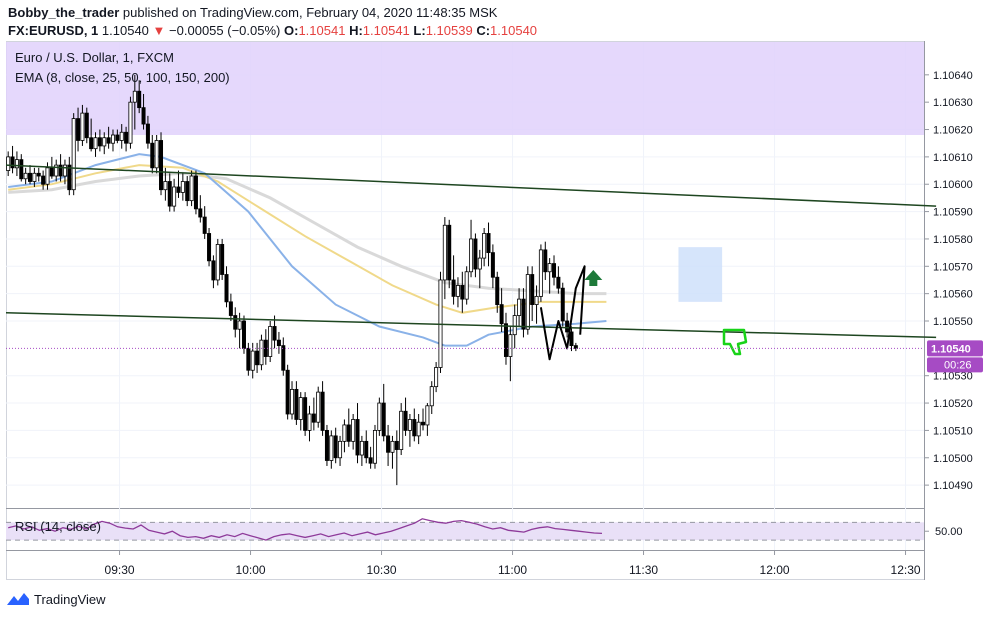 The height and width of the screenshot is (618, 988). What do you see at coordinates (953, 431) in the screenshot?
I see `price-tick-label: 1.10510` at bounding box center [953, 431].